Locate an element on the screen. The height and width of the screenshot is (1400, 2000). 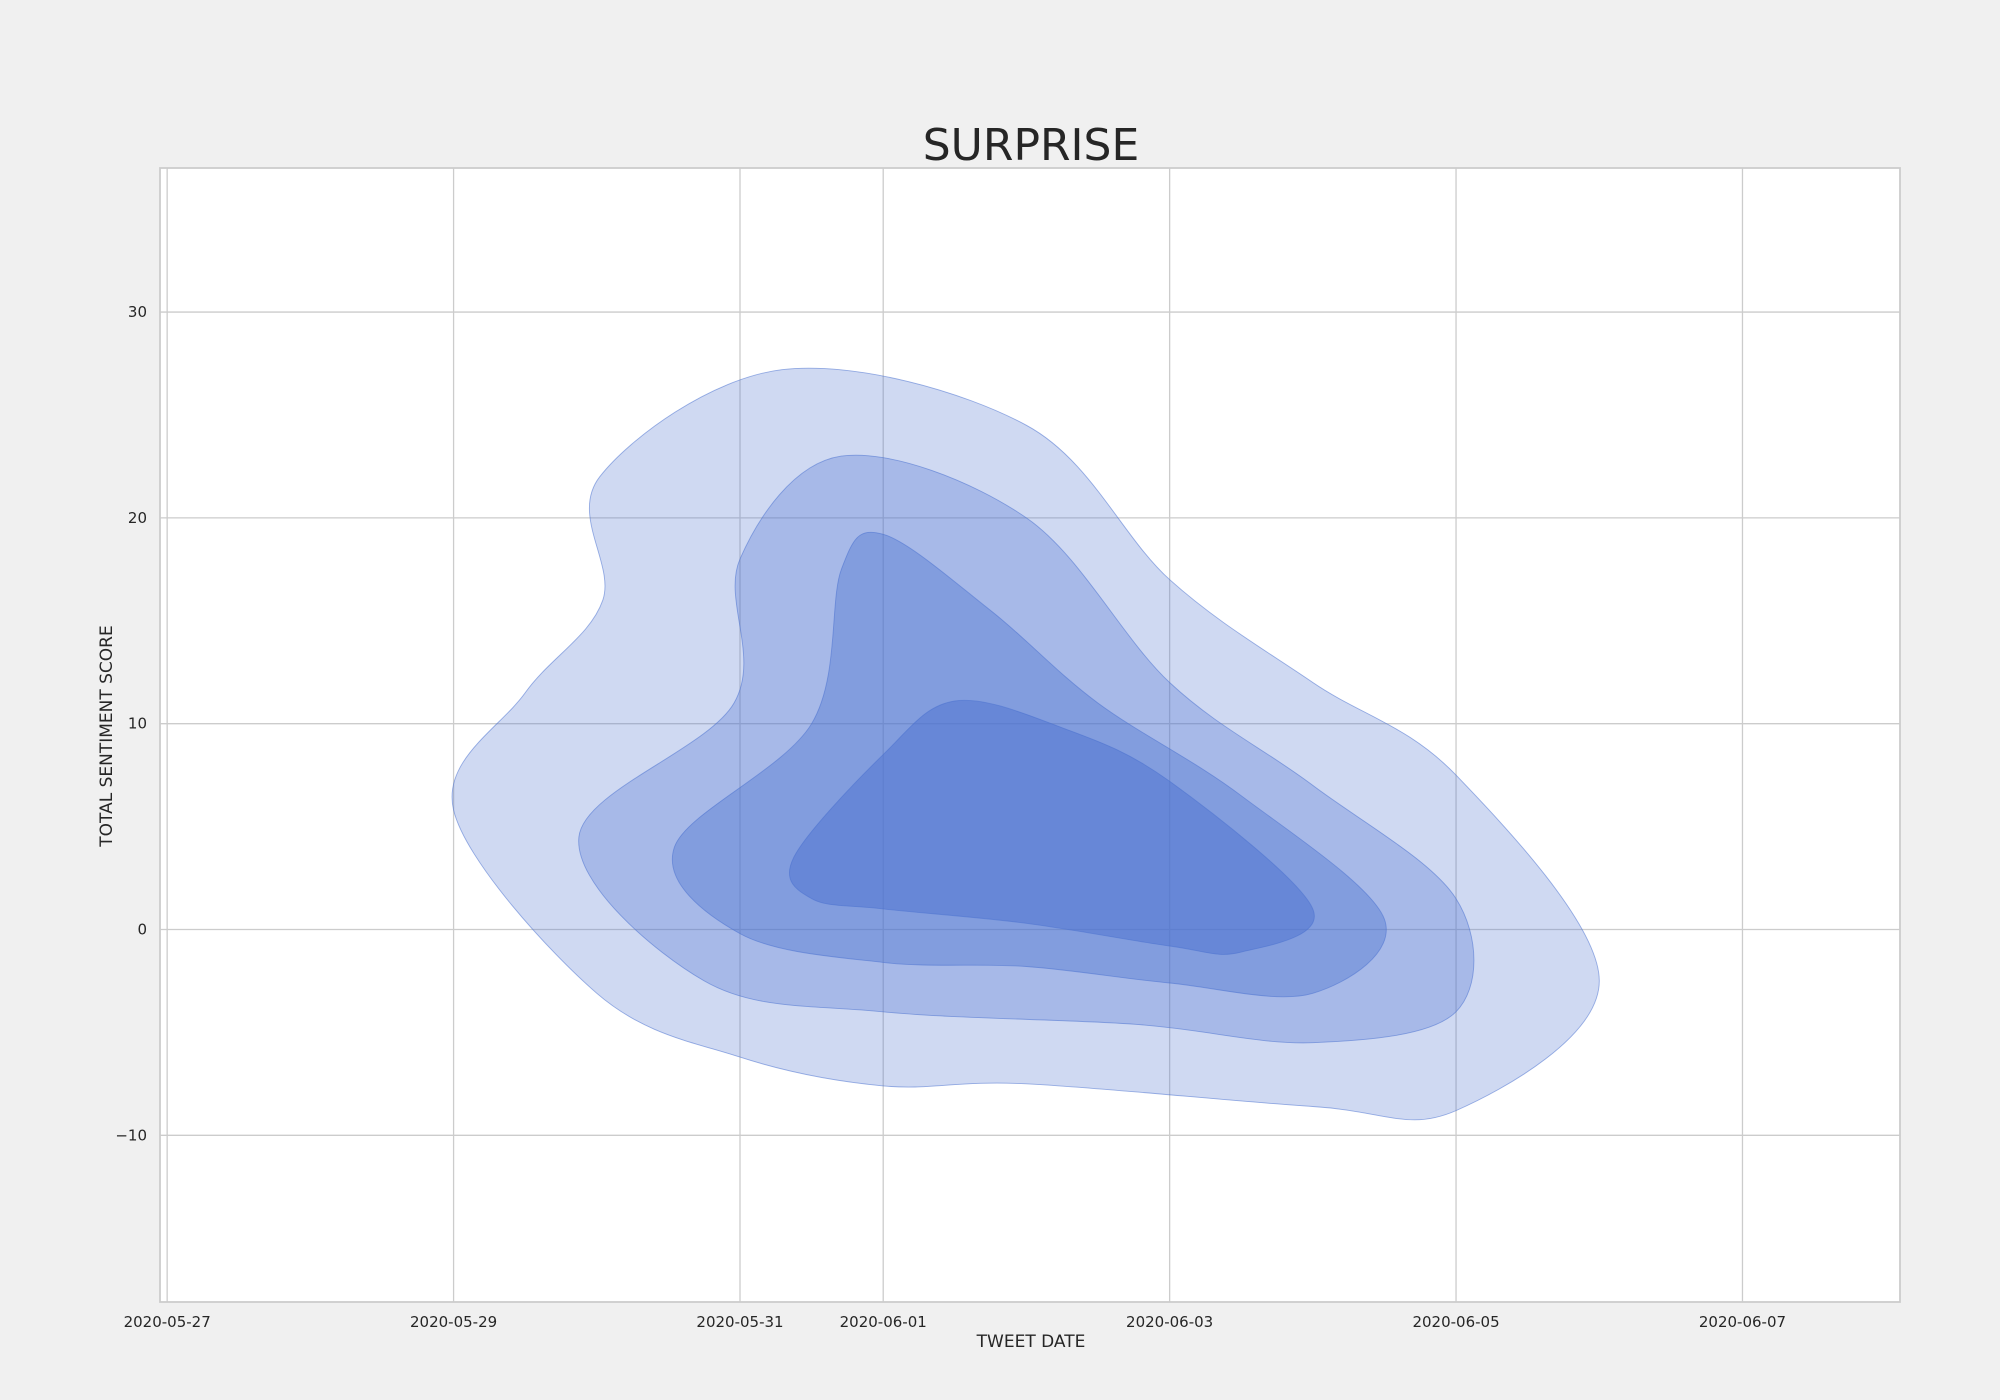
x-axis-label: TWEET DATE is located at coordinates (1031, 1342).